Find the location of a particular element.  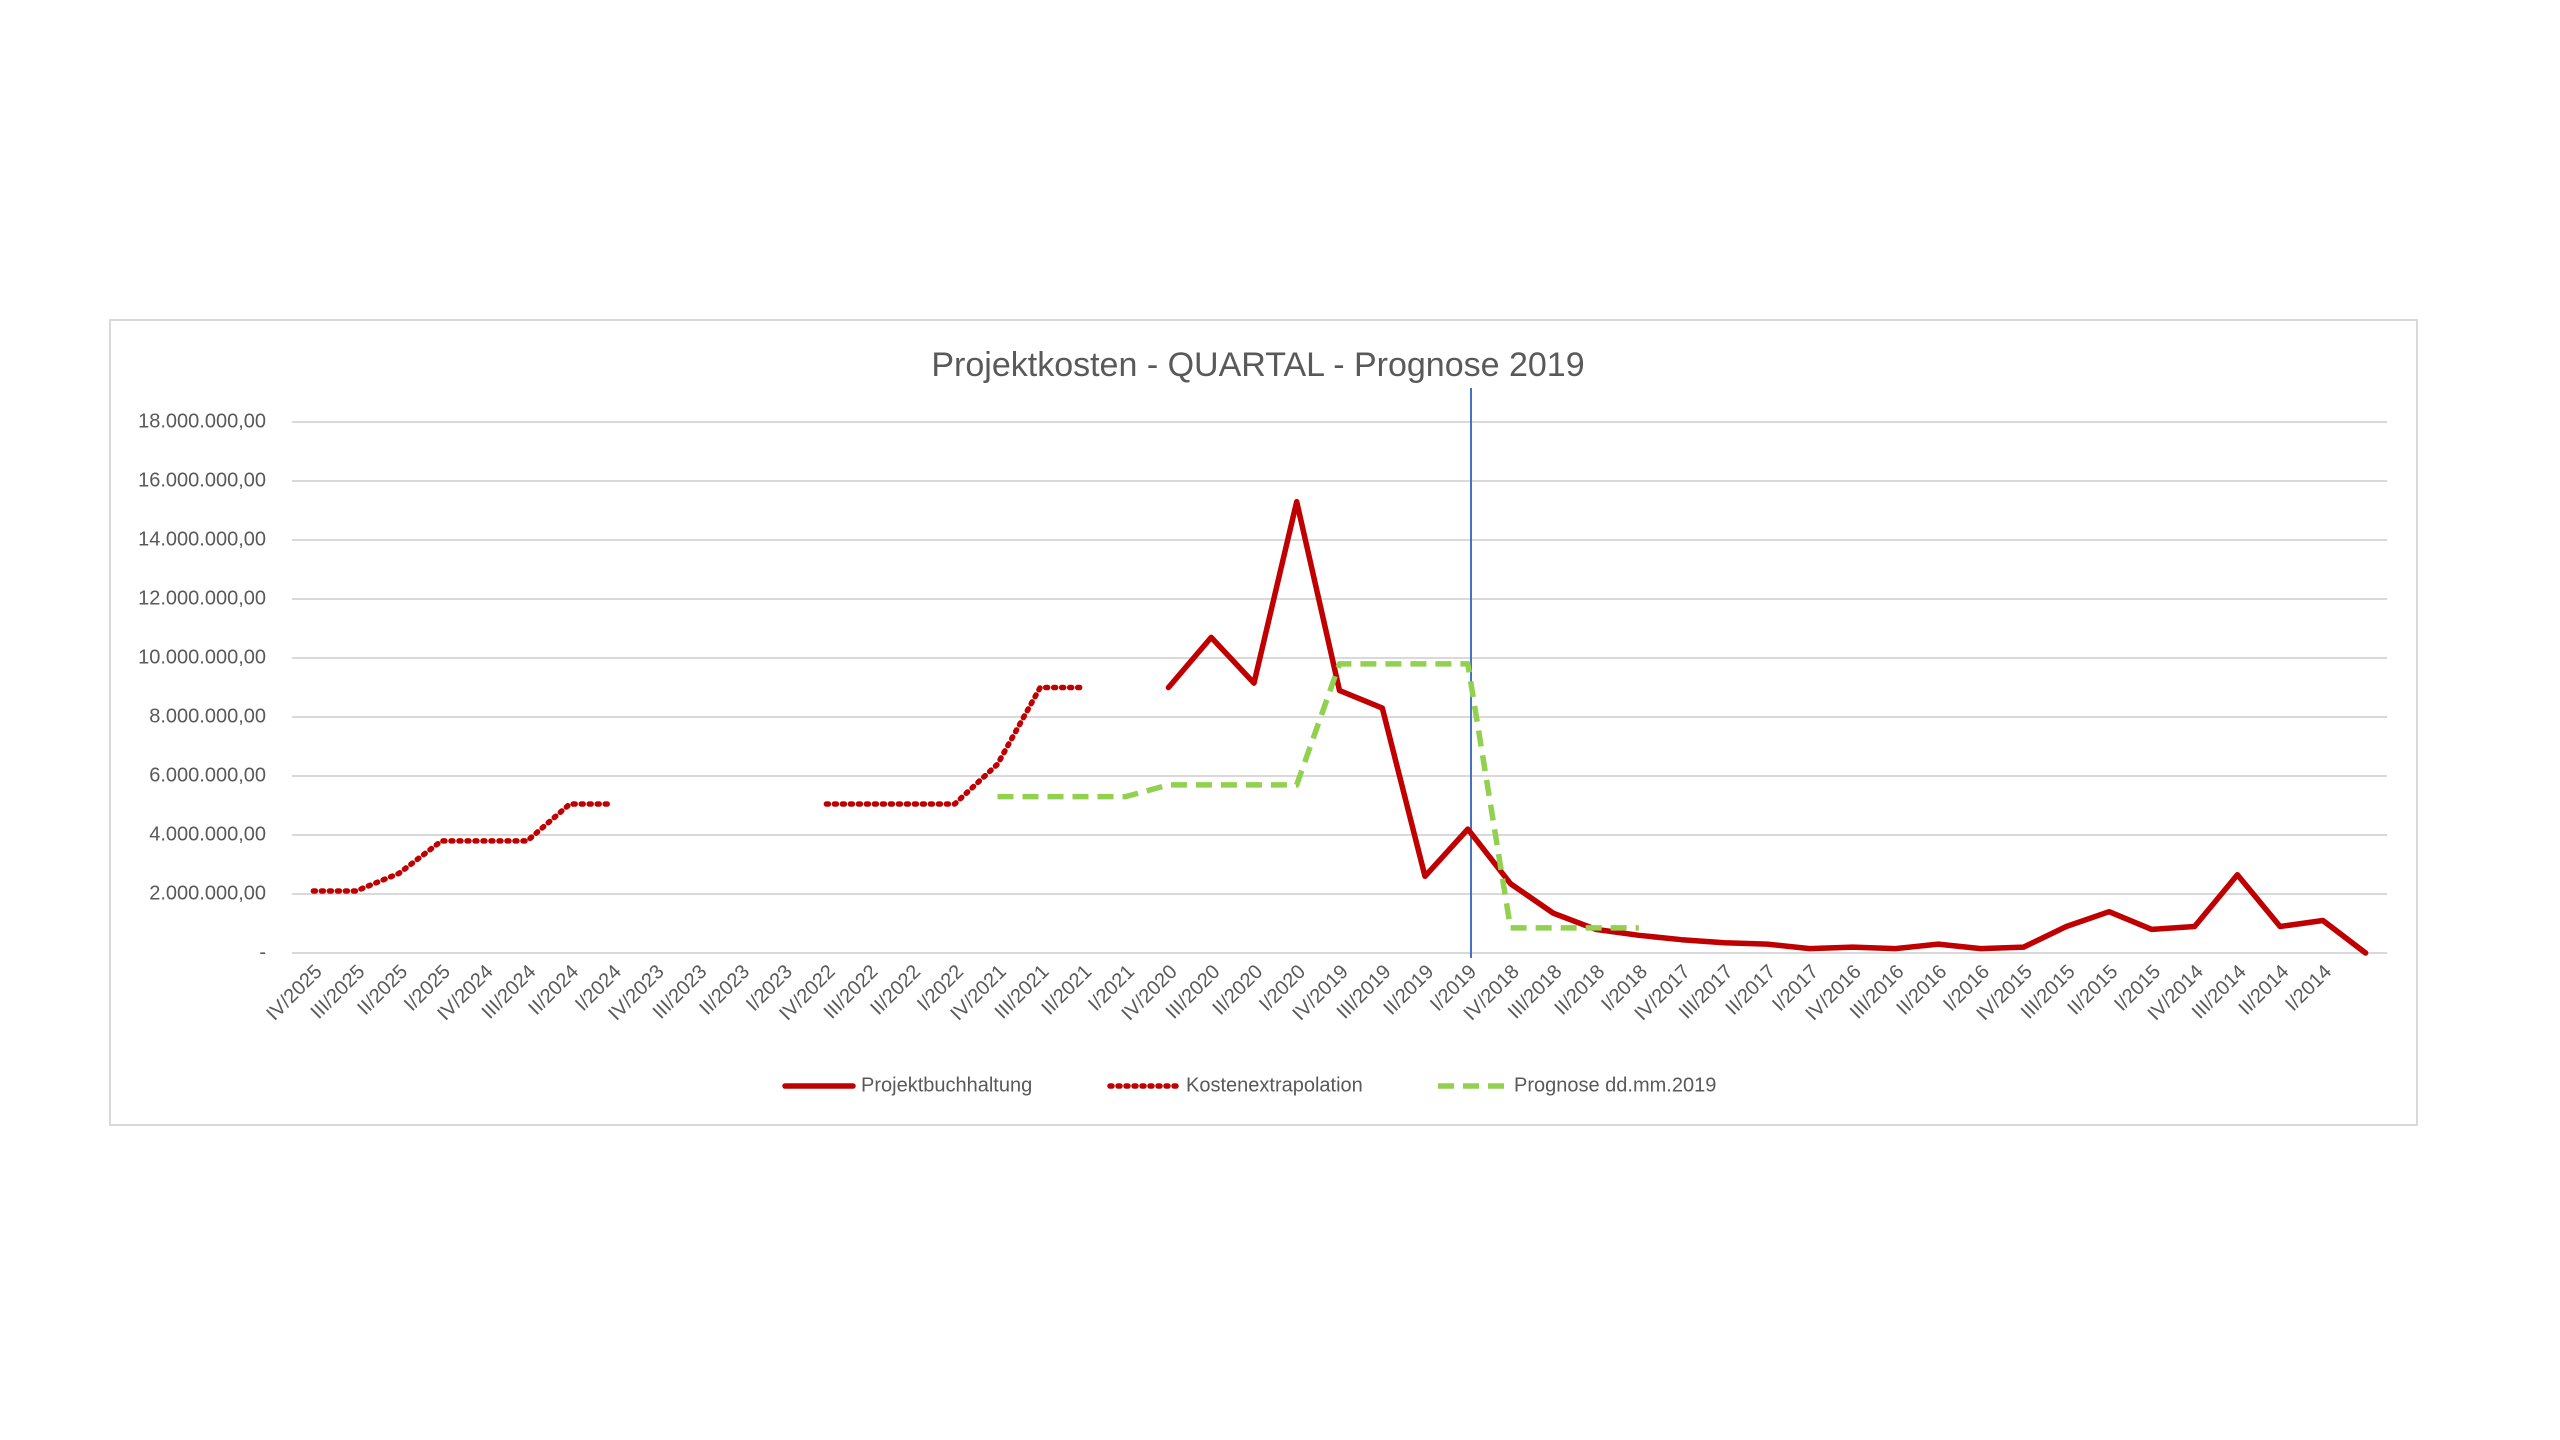

y-tick-label: 6.000.000,00 is located at coordinates (207, 775).